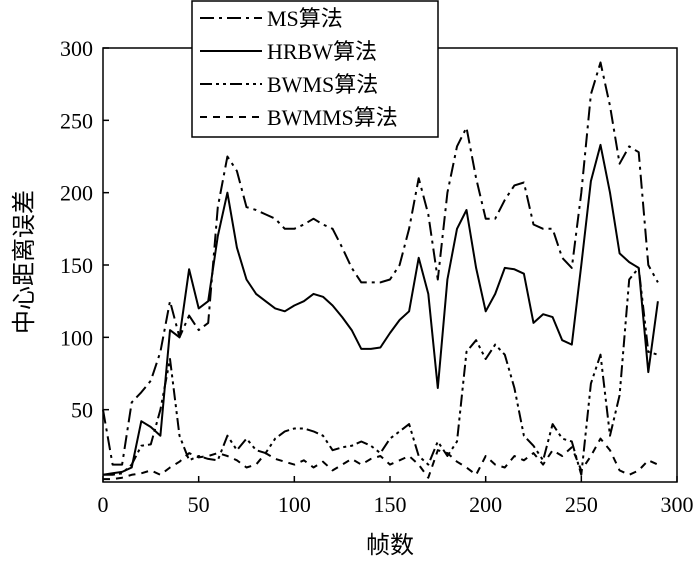 This screenshot has height=563, width=700. Describe the element at coordinates (322, 51) in the screenshot. I see `legend-label-1: HRBW算法` at that location.